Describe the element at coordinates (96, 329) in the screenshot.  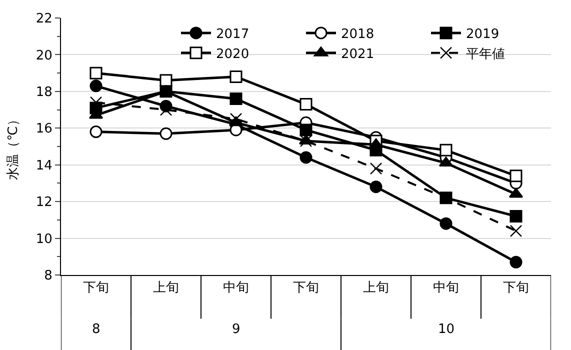
I see `text: 8` at that location.